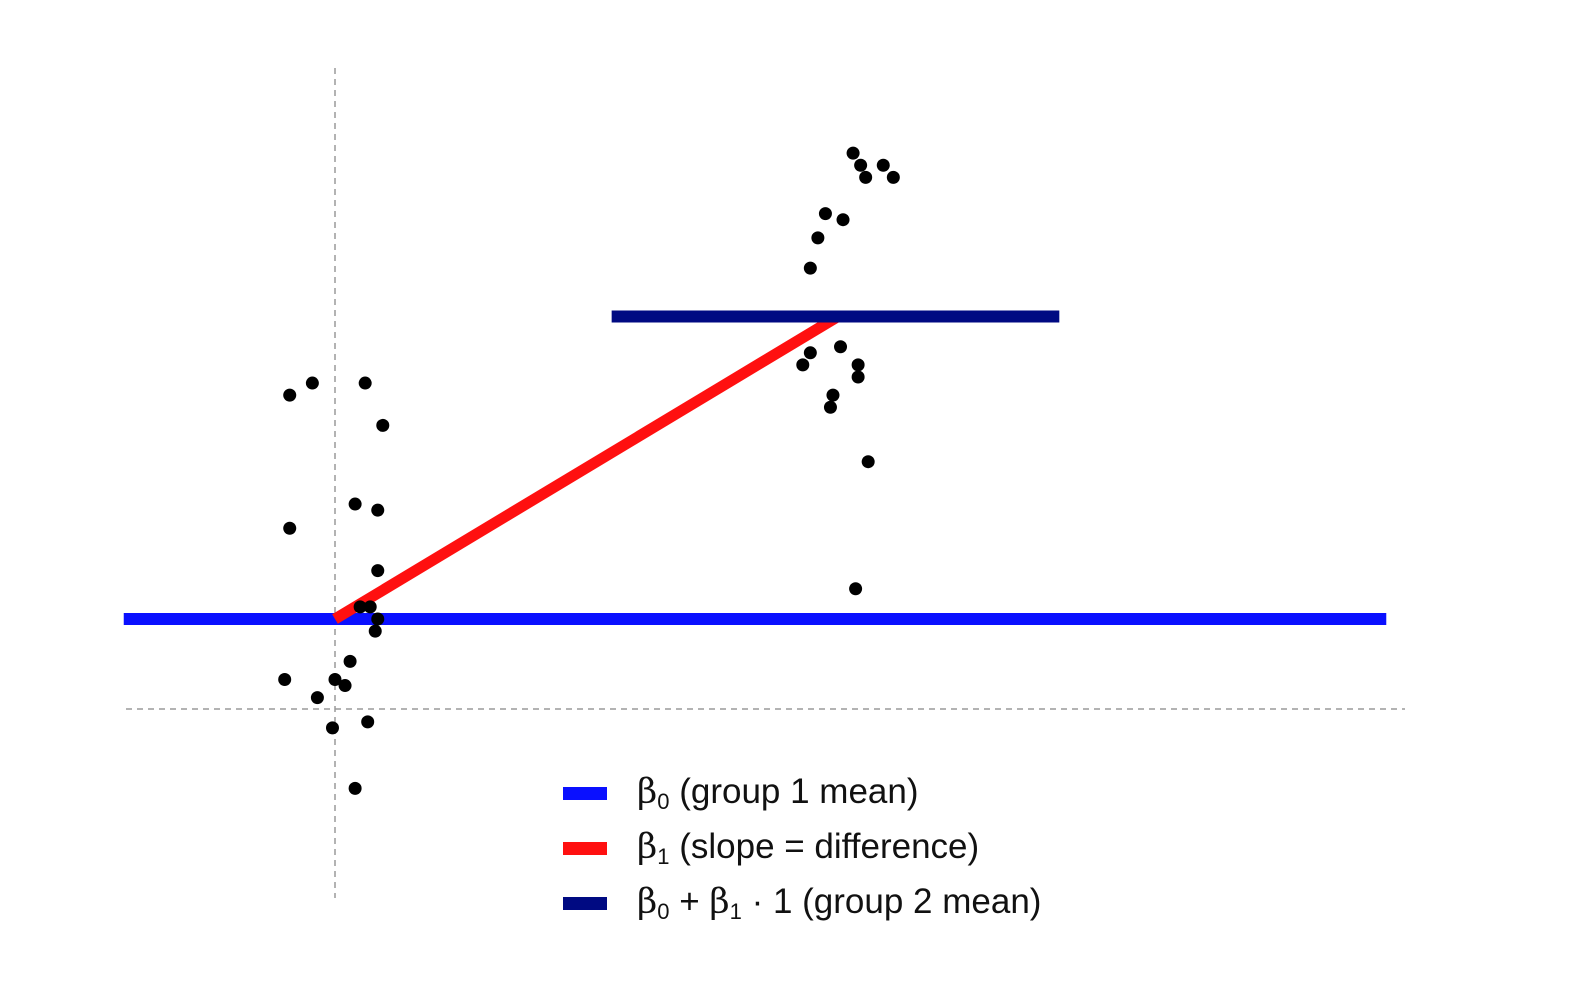 The height and width of the screenshot is (997, 1572). What do you see at coordinates (585, 848) in the screenshot?
I see `legend-swatch-beta1` at bounding box center [585, 848].